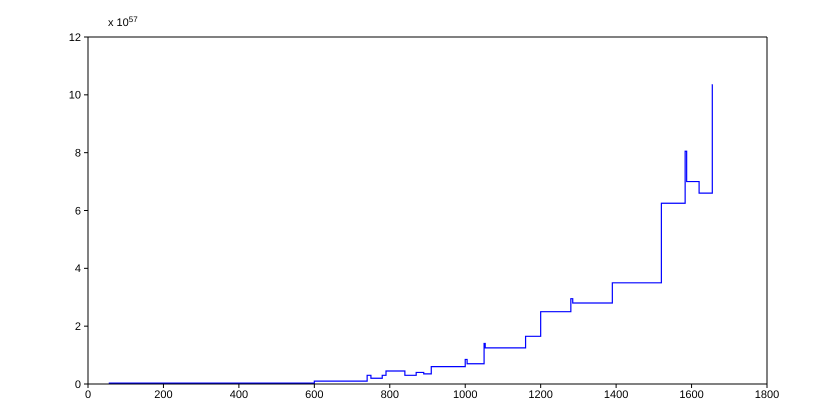  I want to click on x-tick-label: 400, so click(239, 394).